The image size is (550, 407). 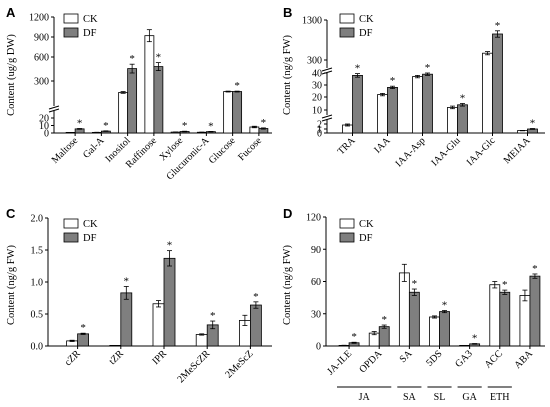 I want to click on y-tick-label: 90, so click(x=316, y=250).